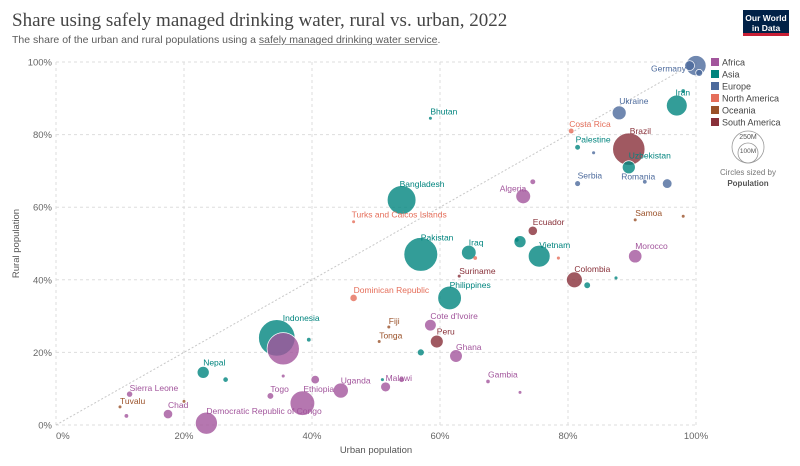 The width and height of the screenshot is (800, 466). I want to click on point-label-serbia: Serbia, so click(590, 176).